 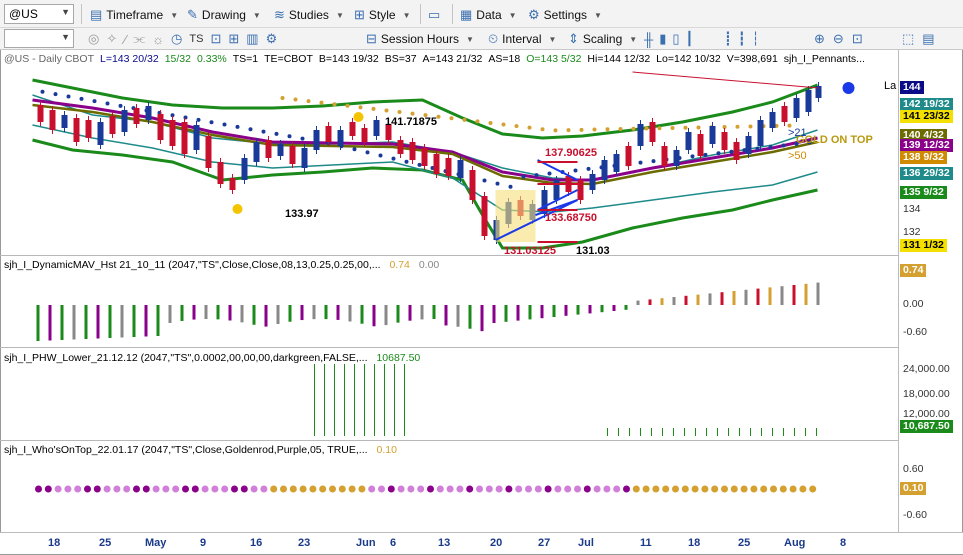 What do you see at coordinates (928, 38) in the screenshot?
I see `expand-icon: ▤` at bounding box center [928, 38].